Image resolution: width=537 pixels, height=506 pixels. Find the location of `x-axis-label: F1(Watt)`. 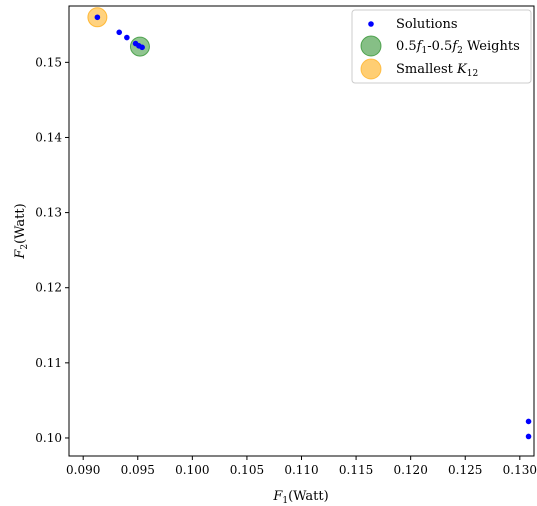

x-axis-label: F1(Watt) is located at coordinates (300, 497).